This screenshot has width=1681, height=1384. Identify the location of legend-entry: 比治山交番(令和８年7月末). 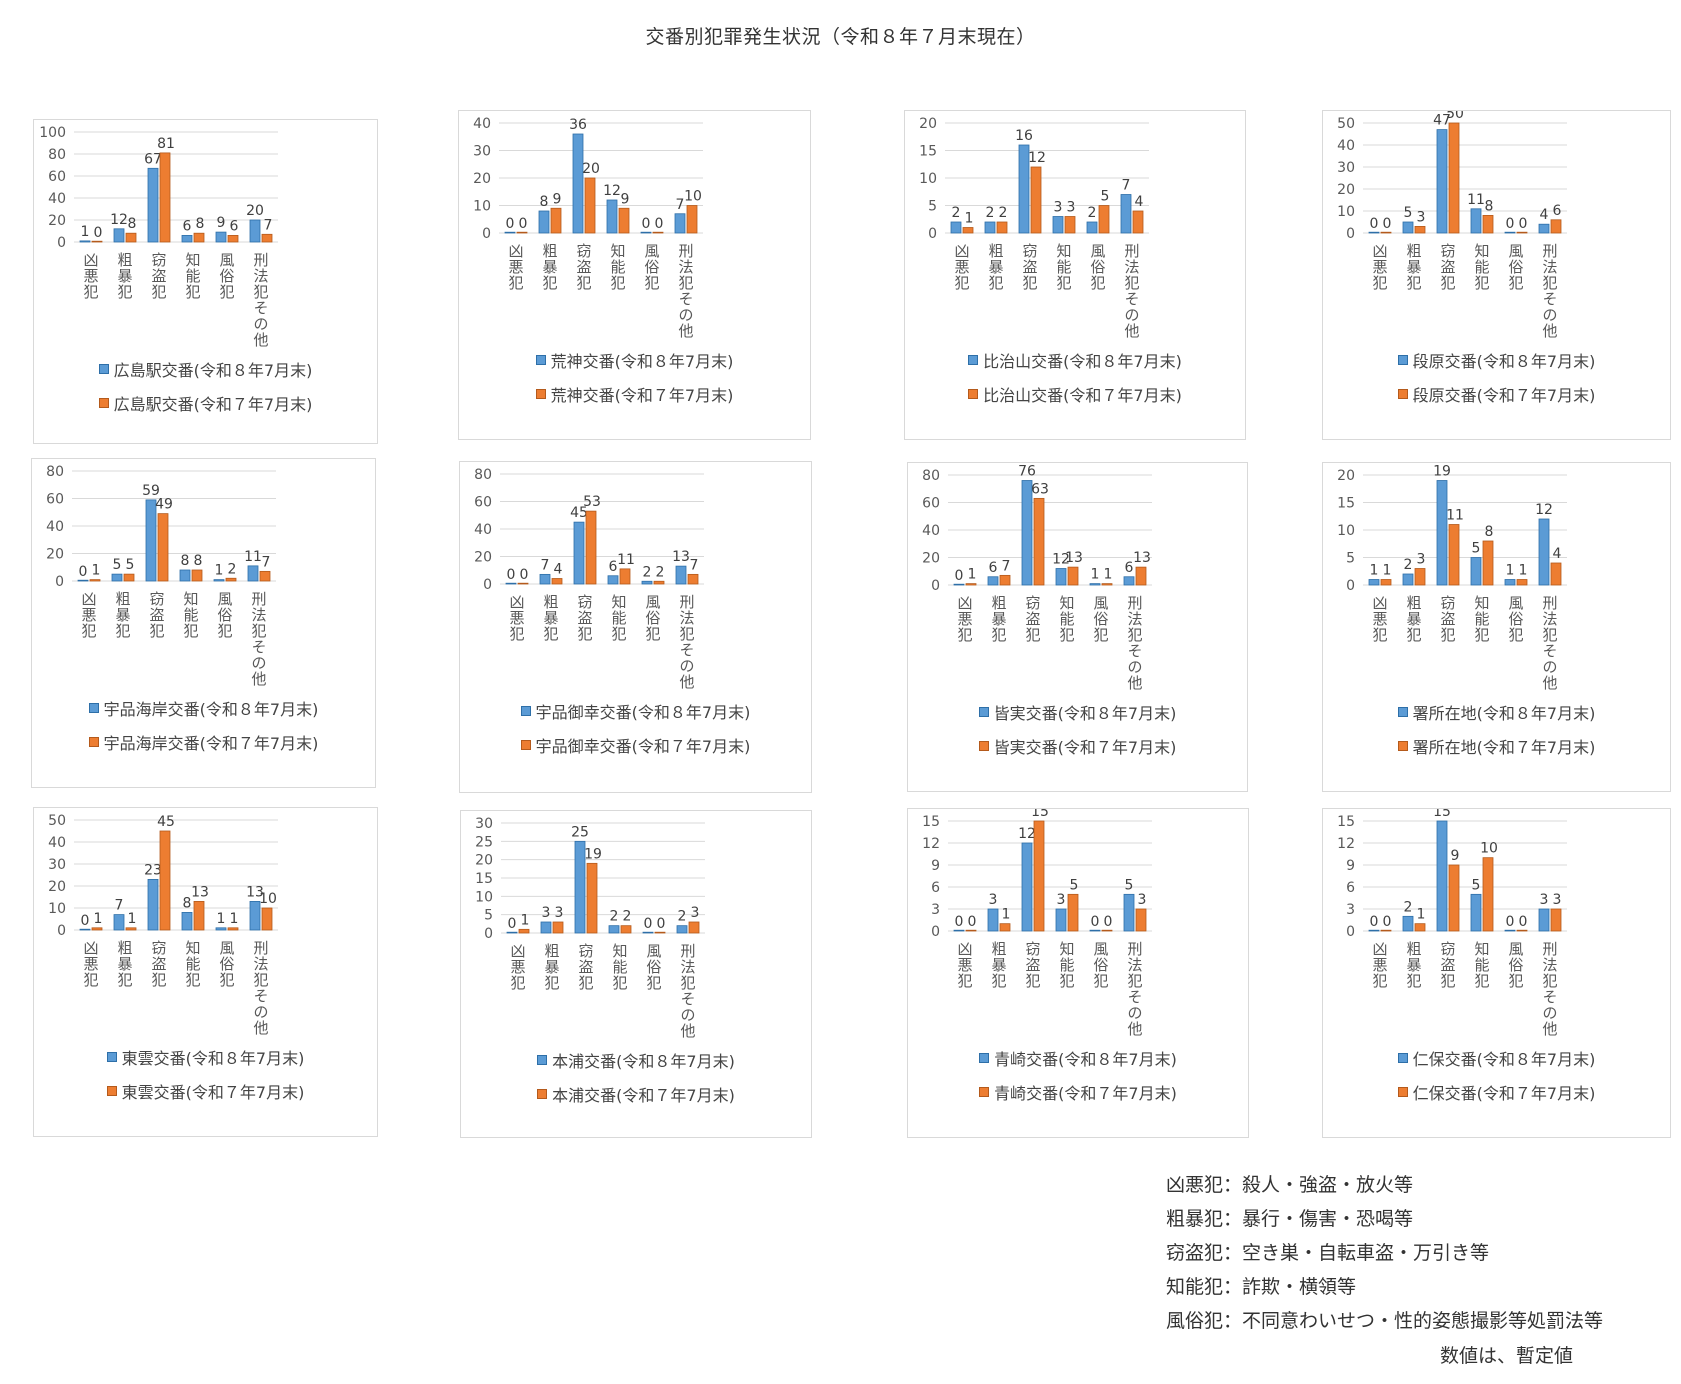
(1075, 360).